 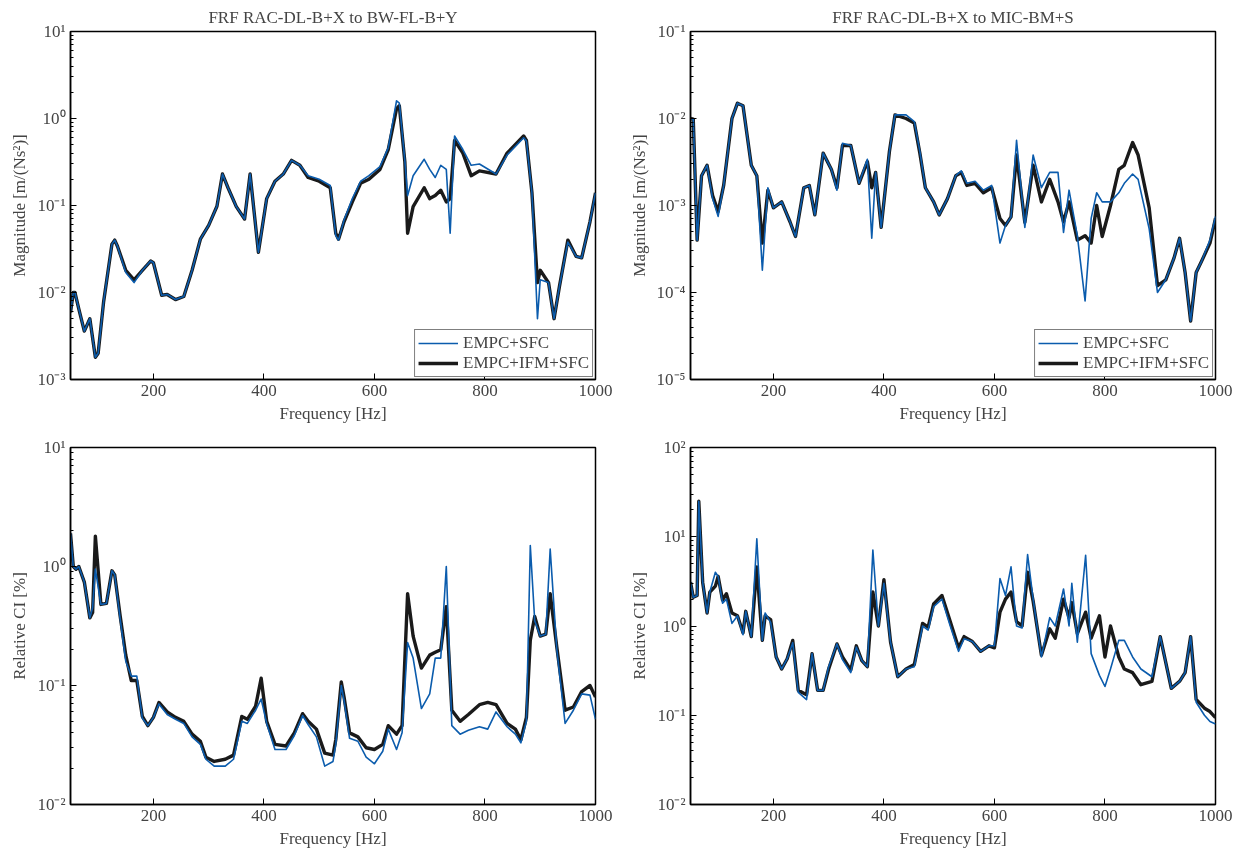 I want to click on chart-title: FRF RAC-DL-B+X to MIC-BM+S, so click(x=953, y=17).